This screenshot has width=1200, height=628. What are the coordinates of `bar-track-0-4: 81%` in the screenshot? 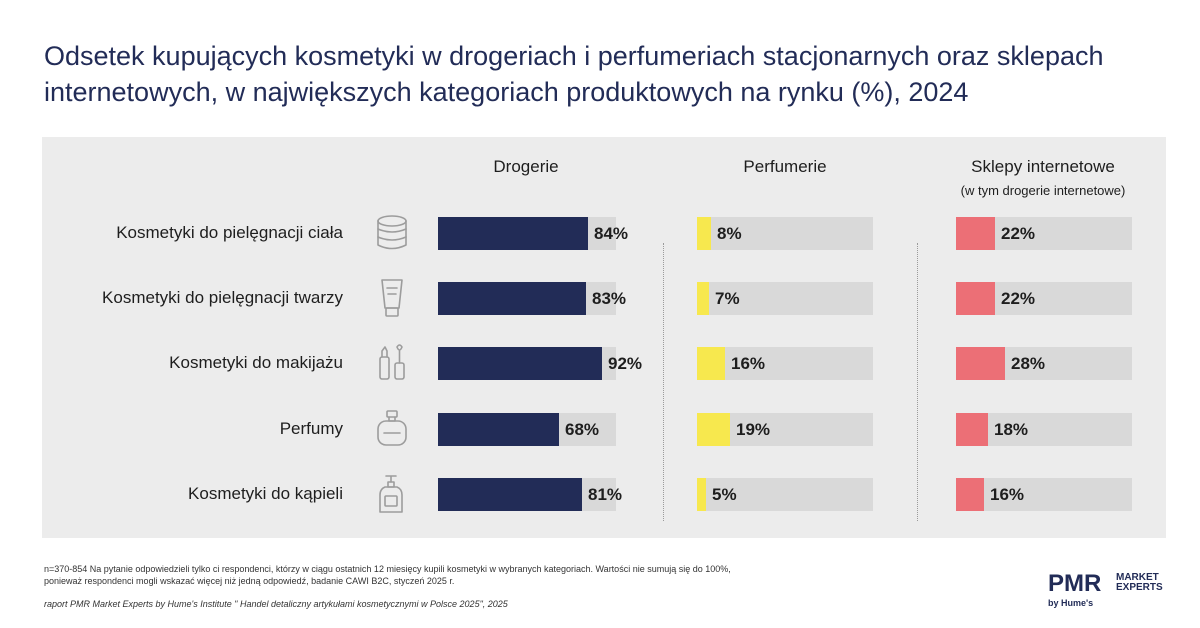 It's located at (530, 494).